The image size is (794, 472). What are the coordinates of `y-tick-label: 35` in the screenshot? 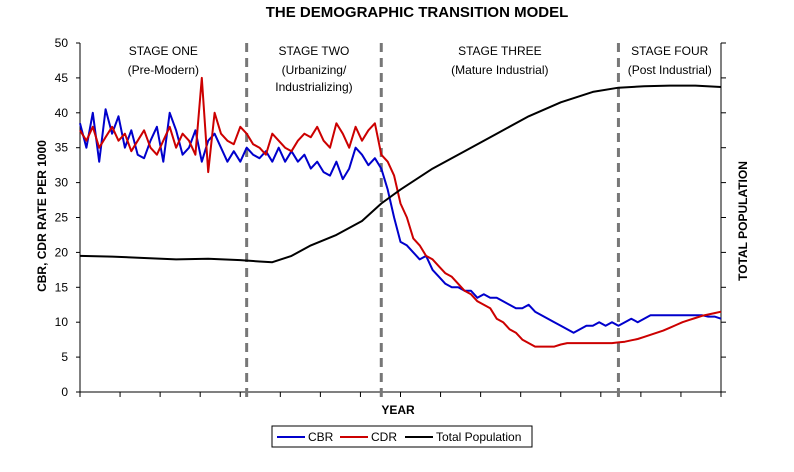 It's located at (62, 148).